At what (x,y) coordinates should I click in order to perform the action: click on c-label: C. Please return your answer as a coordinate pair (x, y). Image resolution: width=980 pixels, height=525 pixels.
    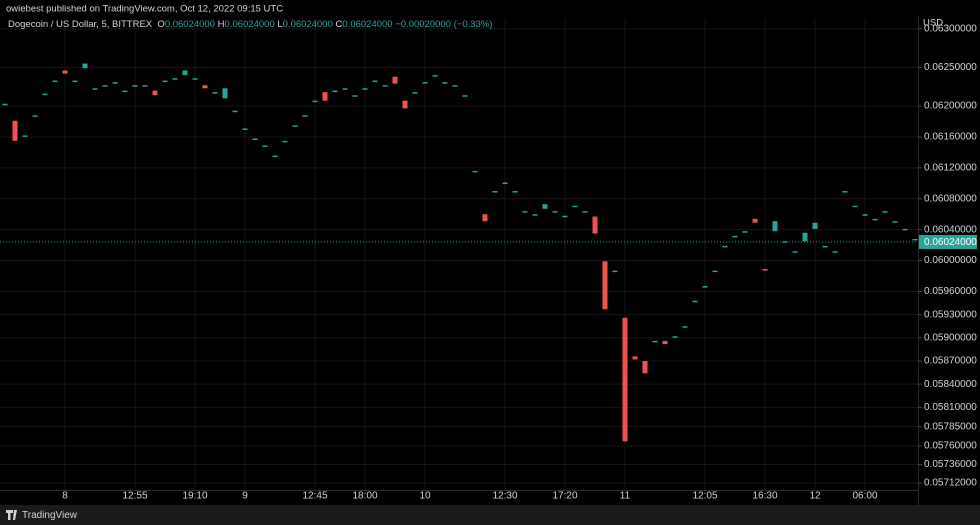
    Looking at the image, I should click on (339, 24).